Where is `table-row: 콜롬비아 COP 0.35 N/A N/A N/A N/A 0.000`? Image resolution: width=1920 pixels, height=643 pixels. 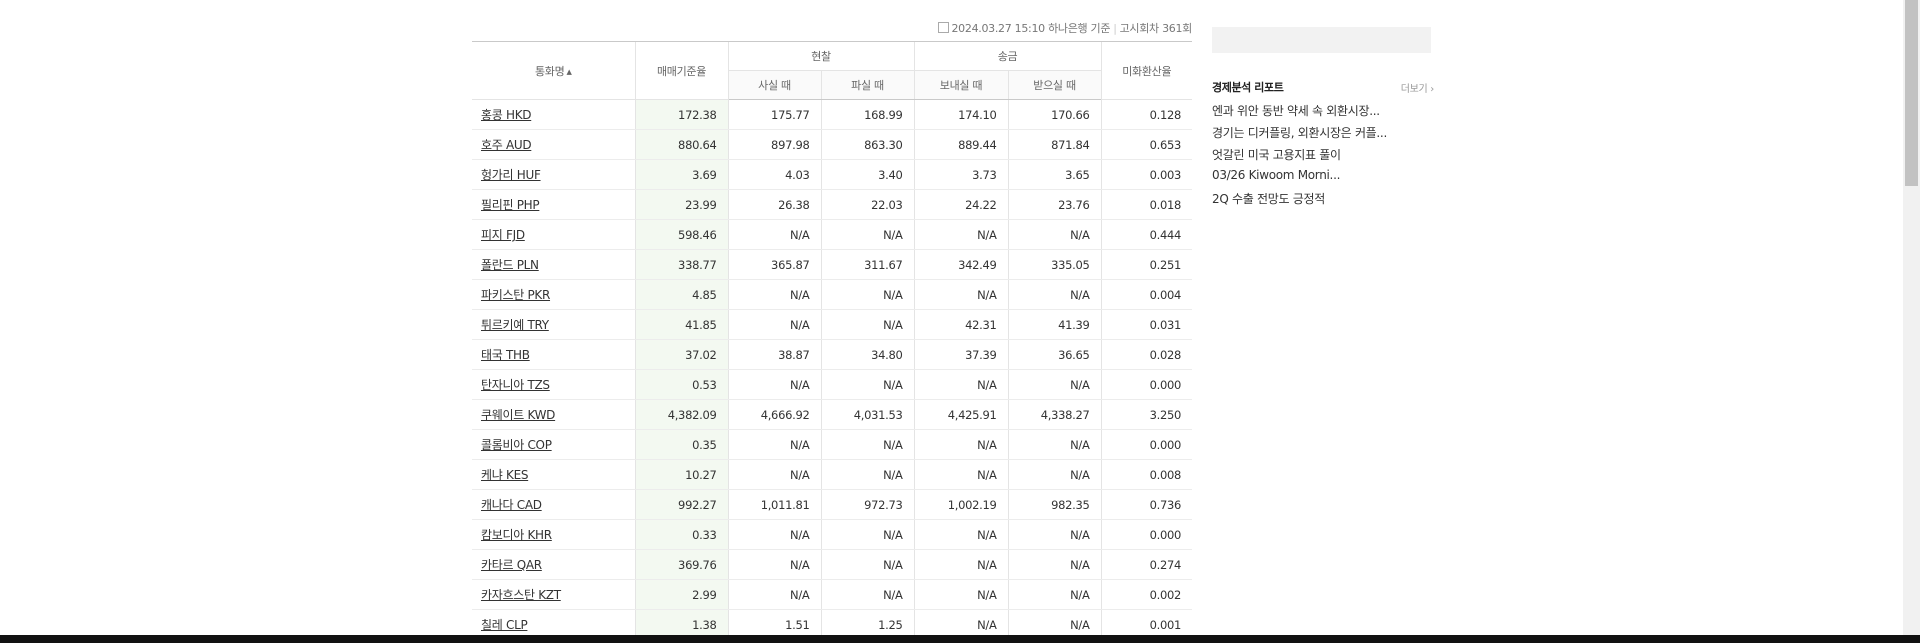
table-row: 콜롬비아 COP 0.35 N/A N/A N/A N/A 0.000 is located at coordinates (832, 444).